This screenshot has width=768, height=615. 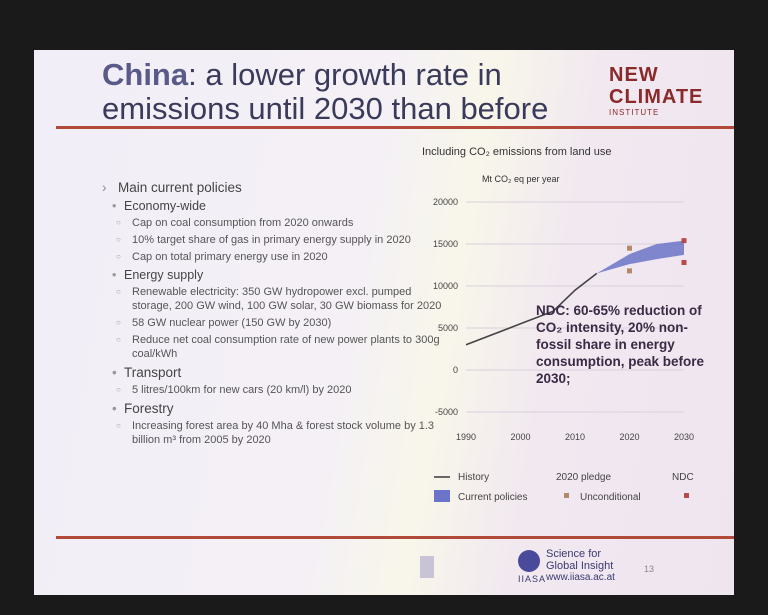 I want to click on legend-ndc-swatch, so click(x=686, y=495).